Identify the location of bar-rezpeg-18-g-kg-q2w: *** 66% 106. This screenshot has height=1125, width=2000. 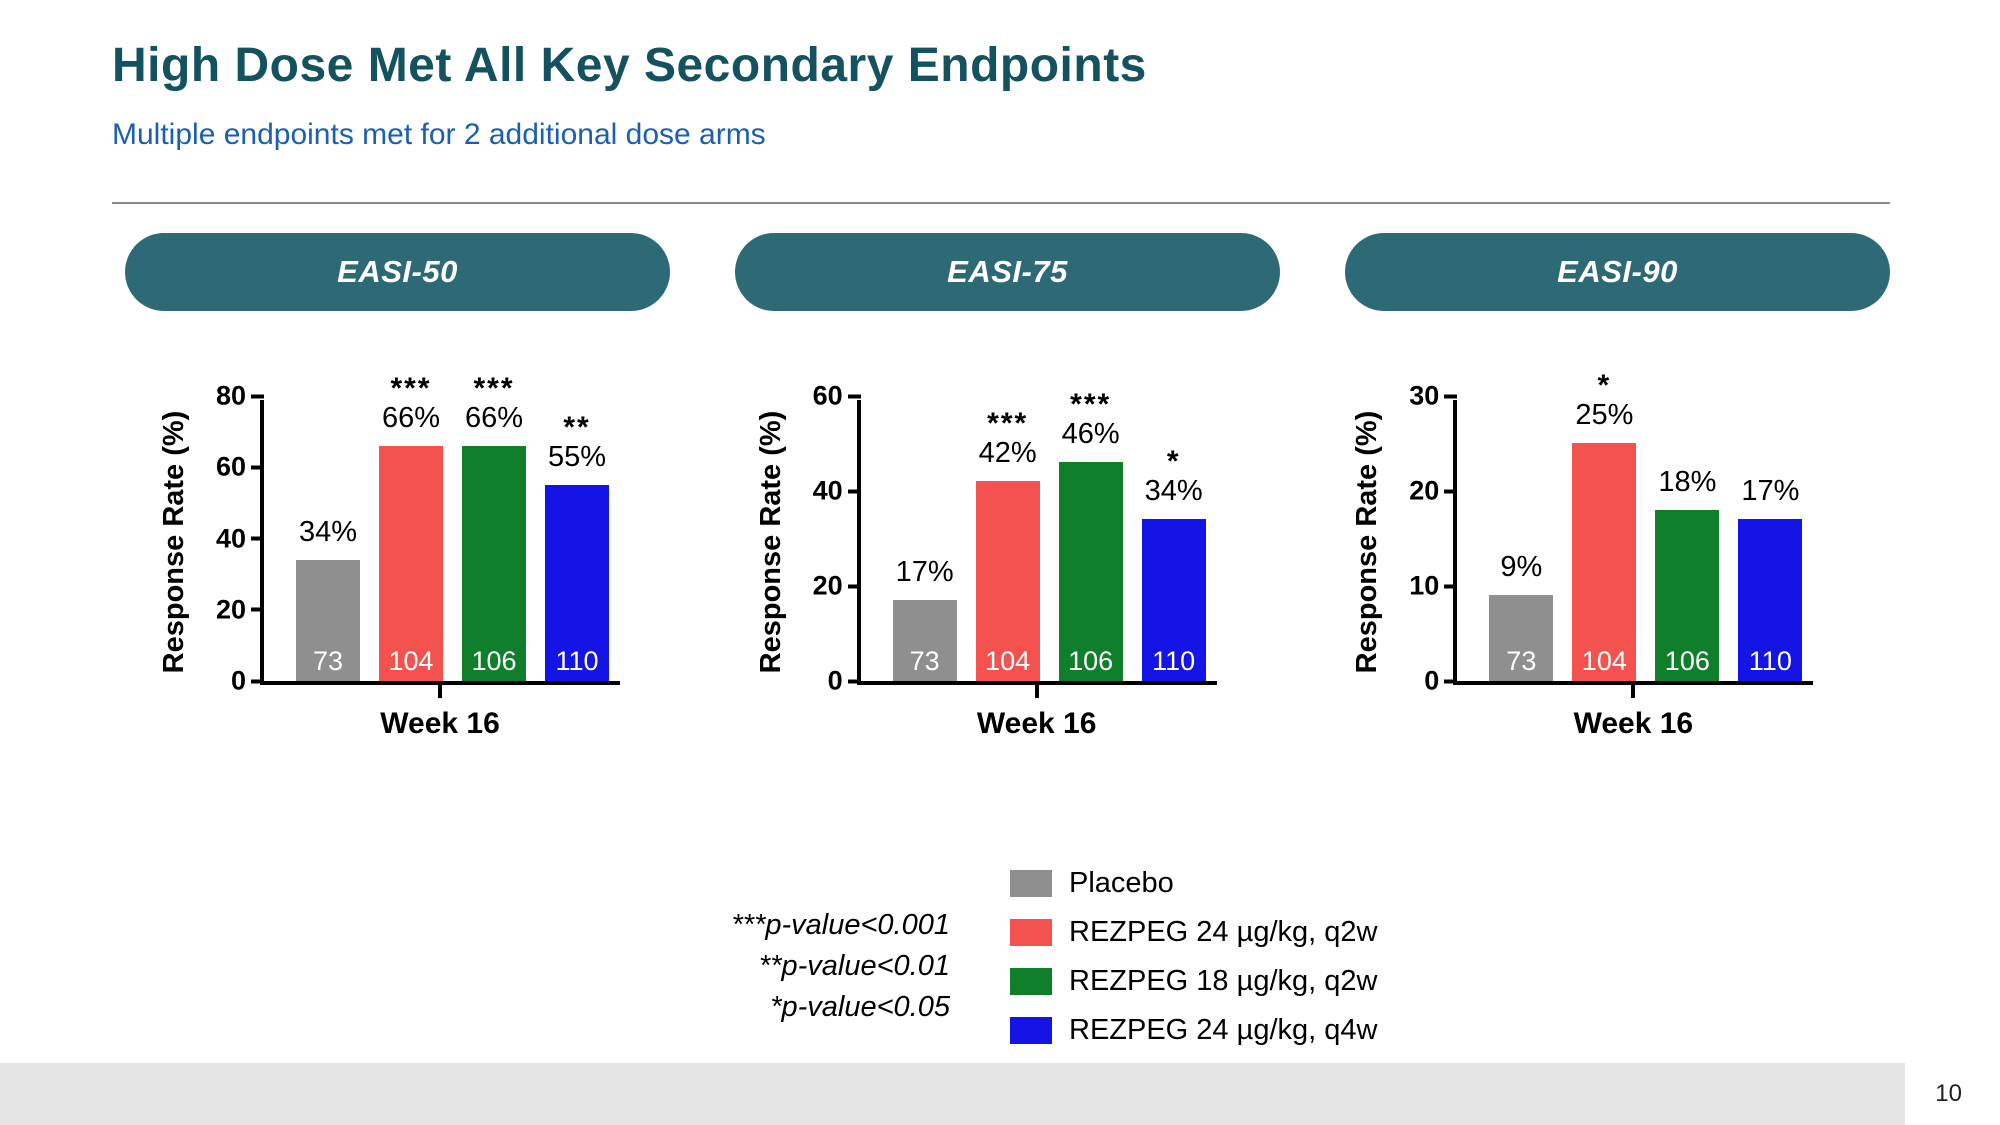
(494, 527).